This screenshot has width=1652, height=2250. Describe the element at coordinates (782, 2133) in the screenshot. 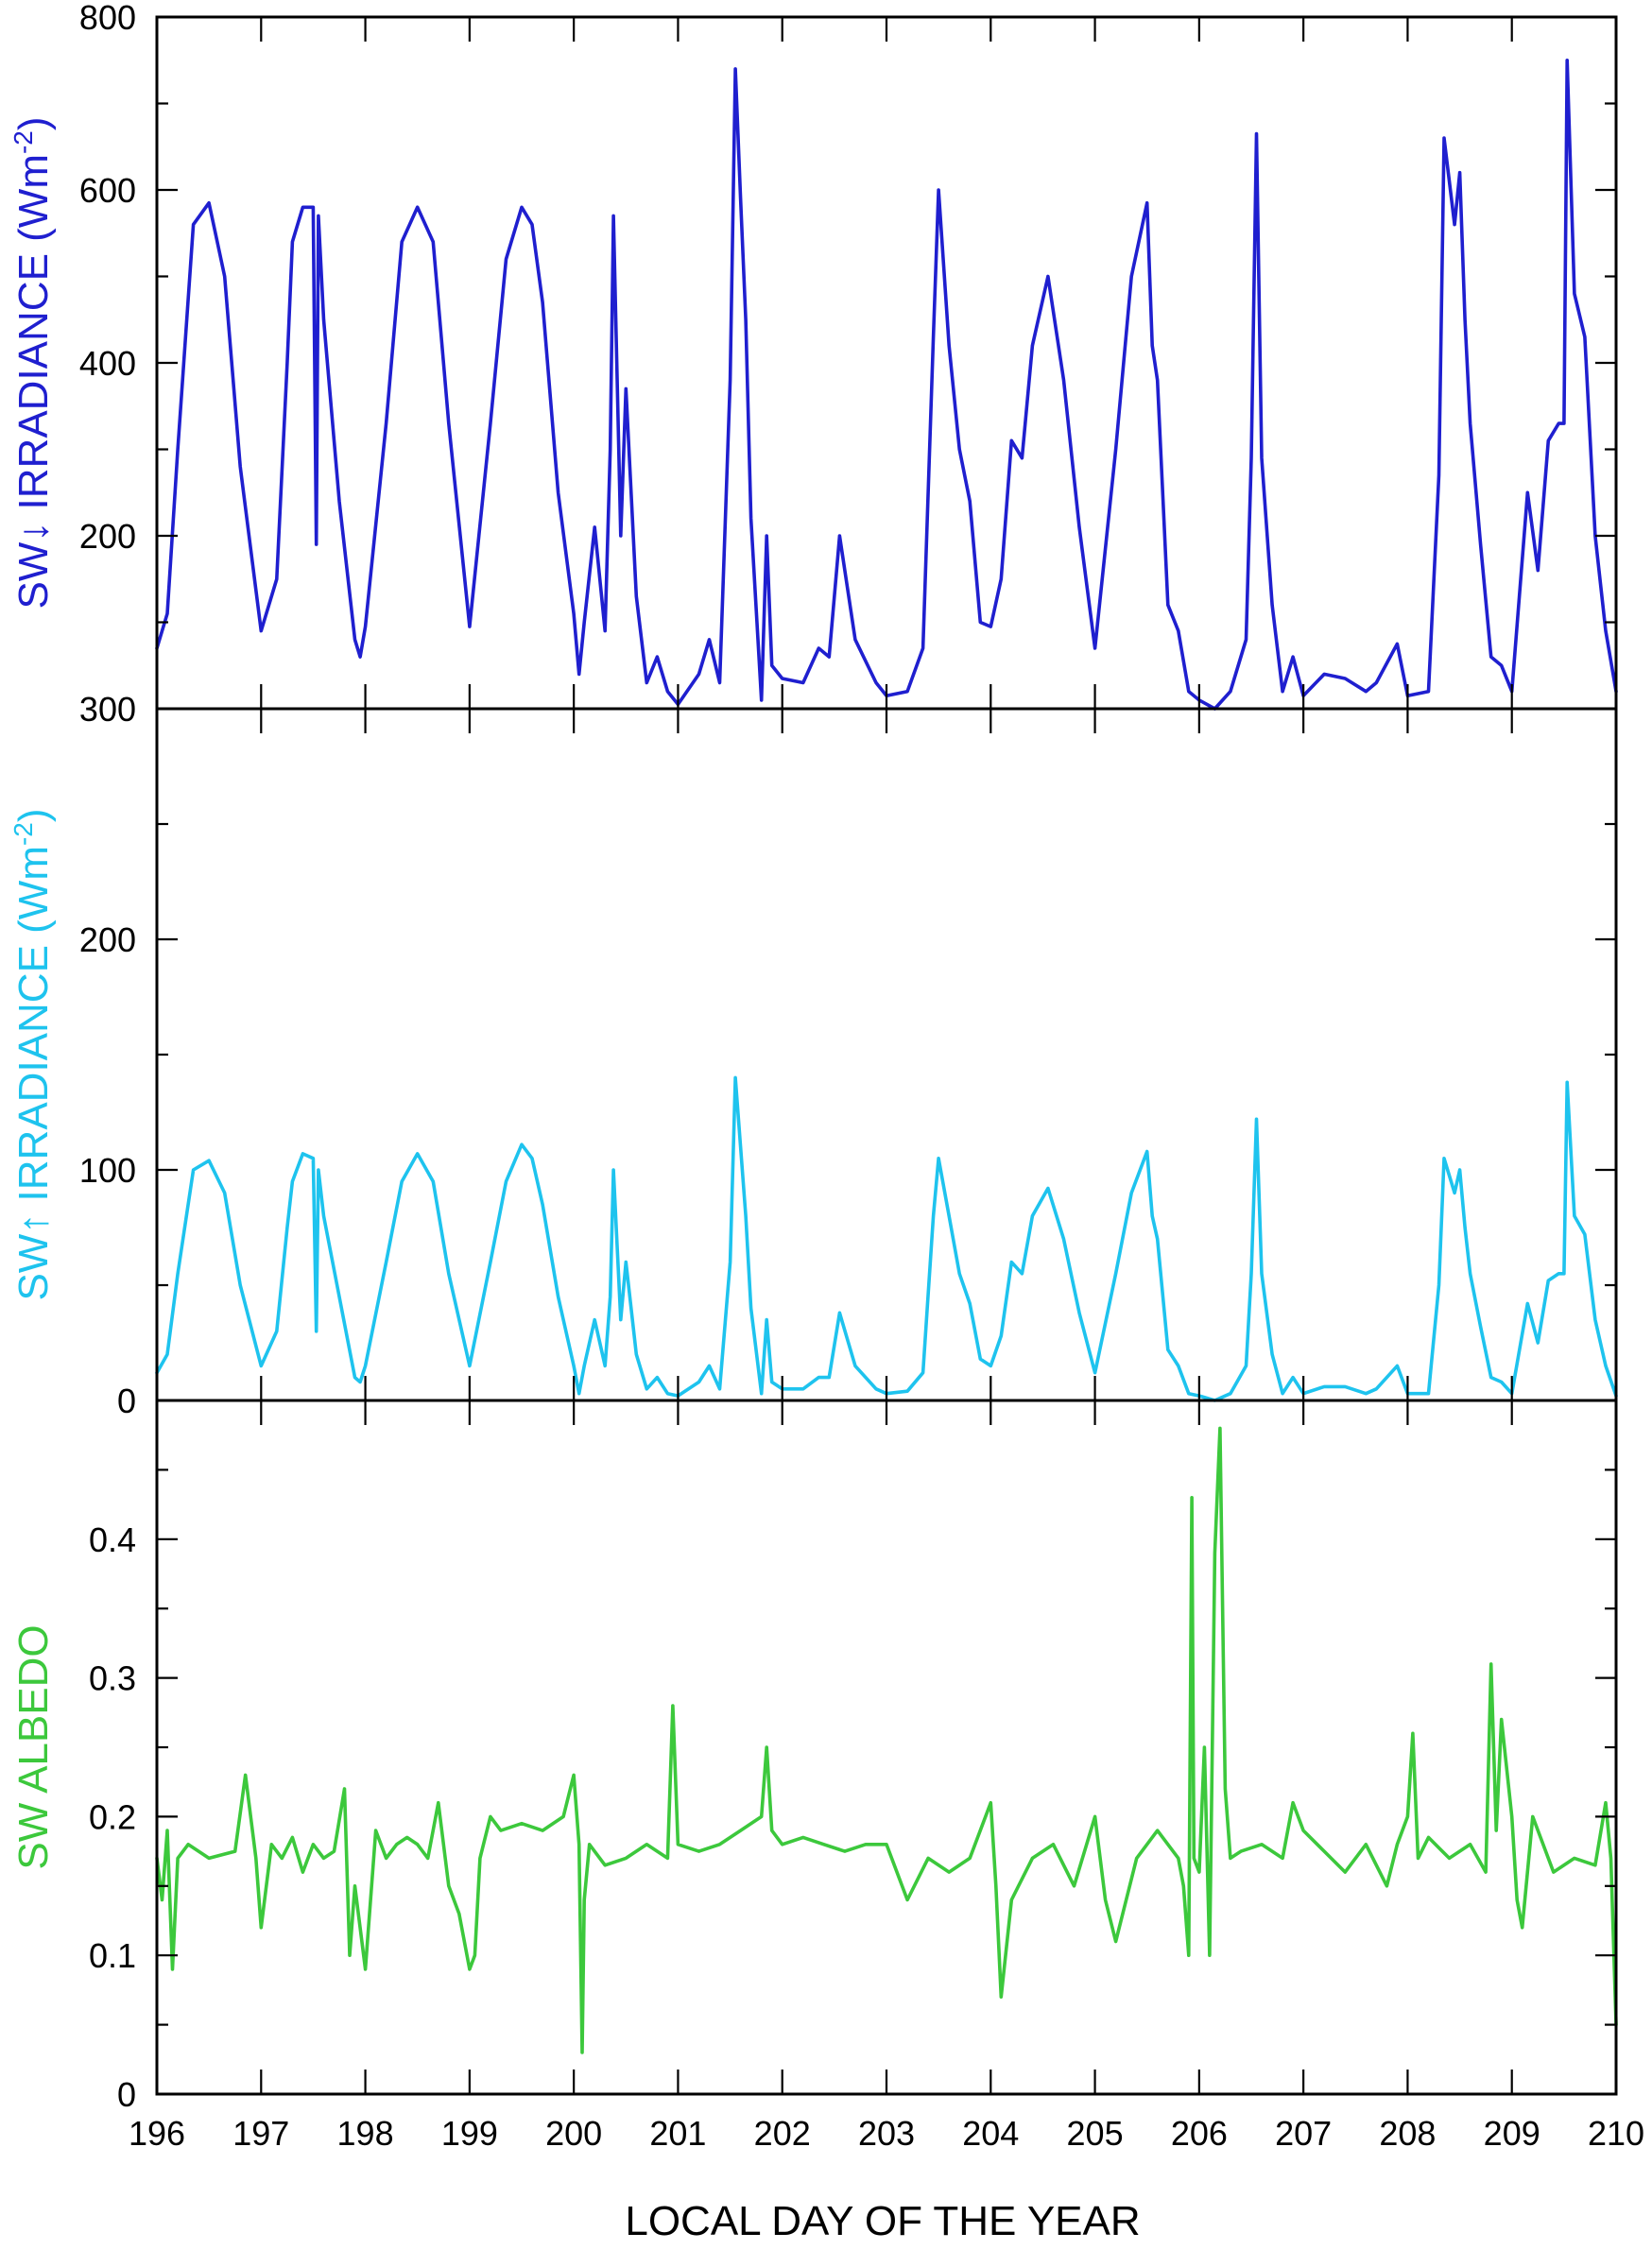

I see `x-tick-label: 202` at that location.